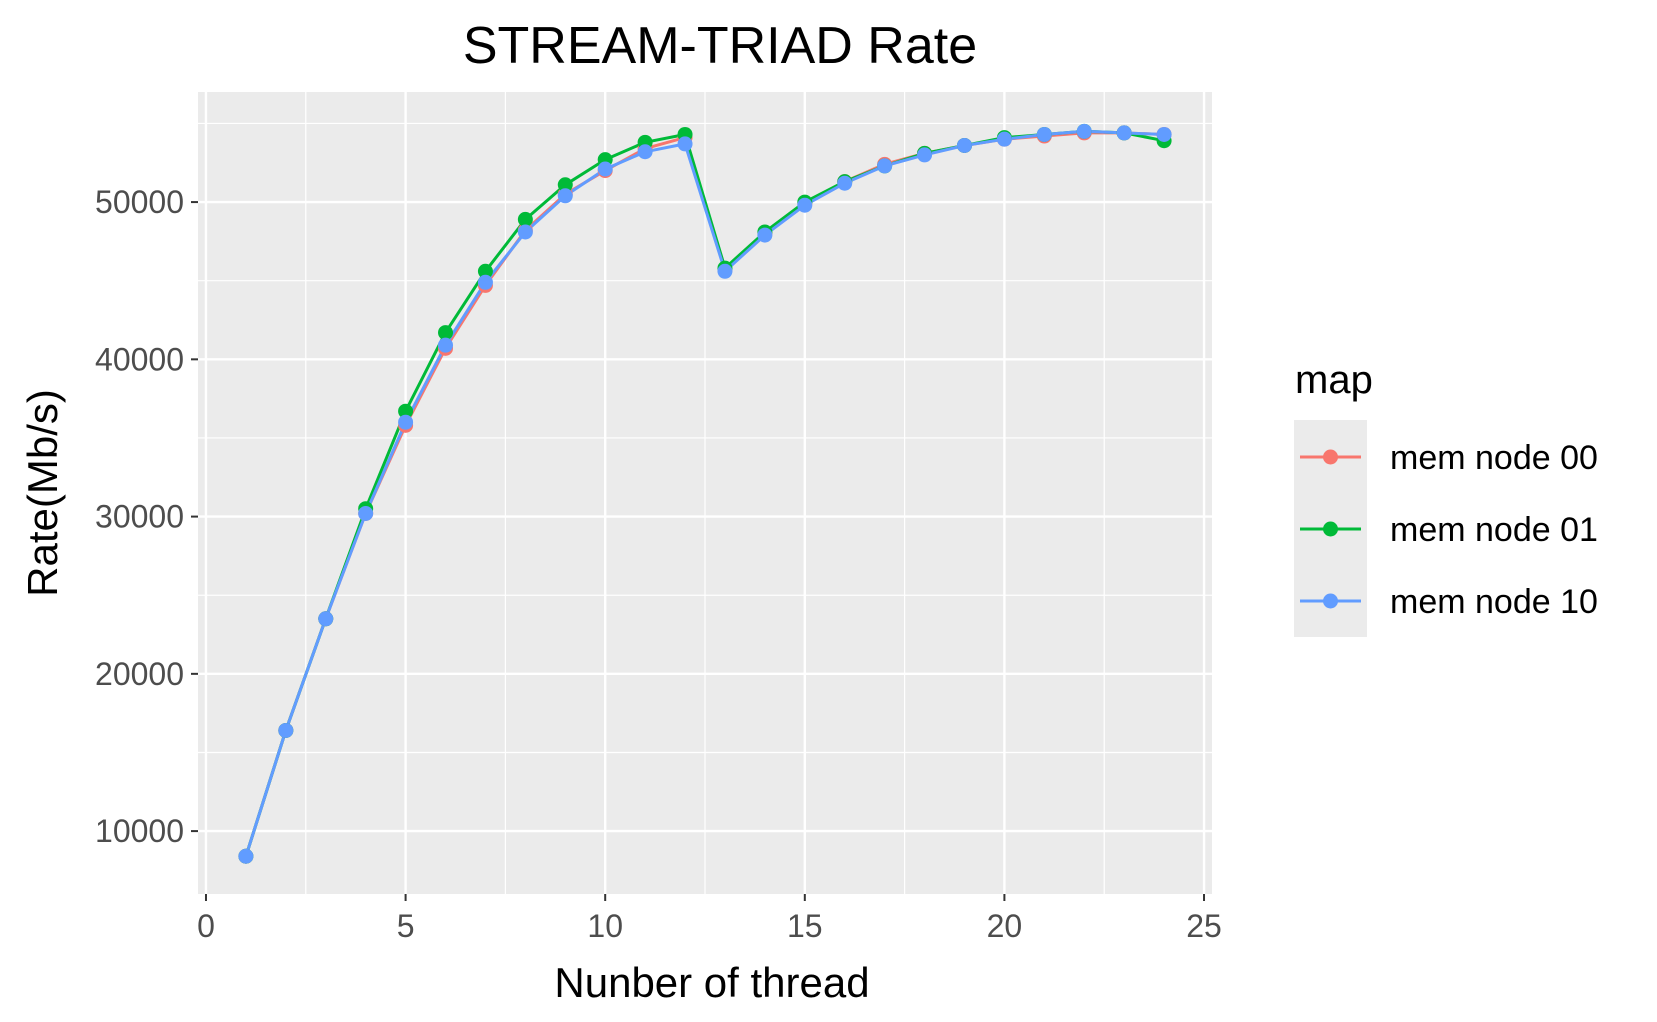  Describe the element at coordinates (1494, 530) in the screenshot. I see `legend-label: mem node 01` at that location.